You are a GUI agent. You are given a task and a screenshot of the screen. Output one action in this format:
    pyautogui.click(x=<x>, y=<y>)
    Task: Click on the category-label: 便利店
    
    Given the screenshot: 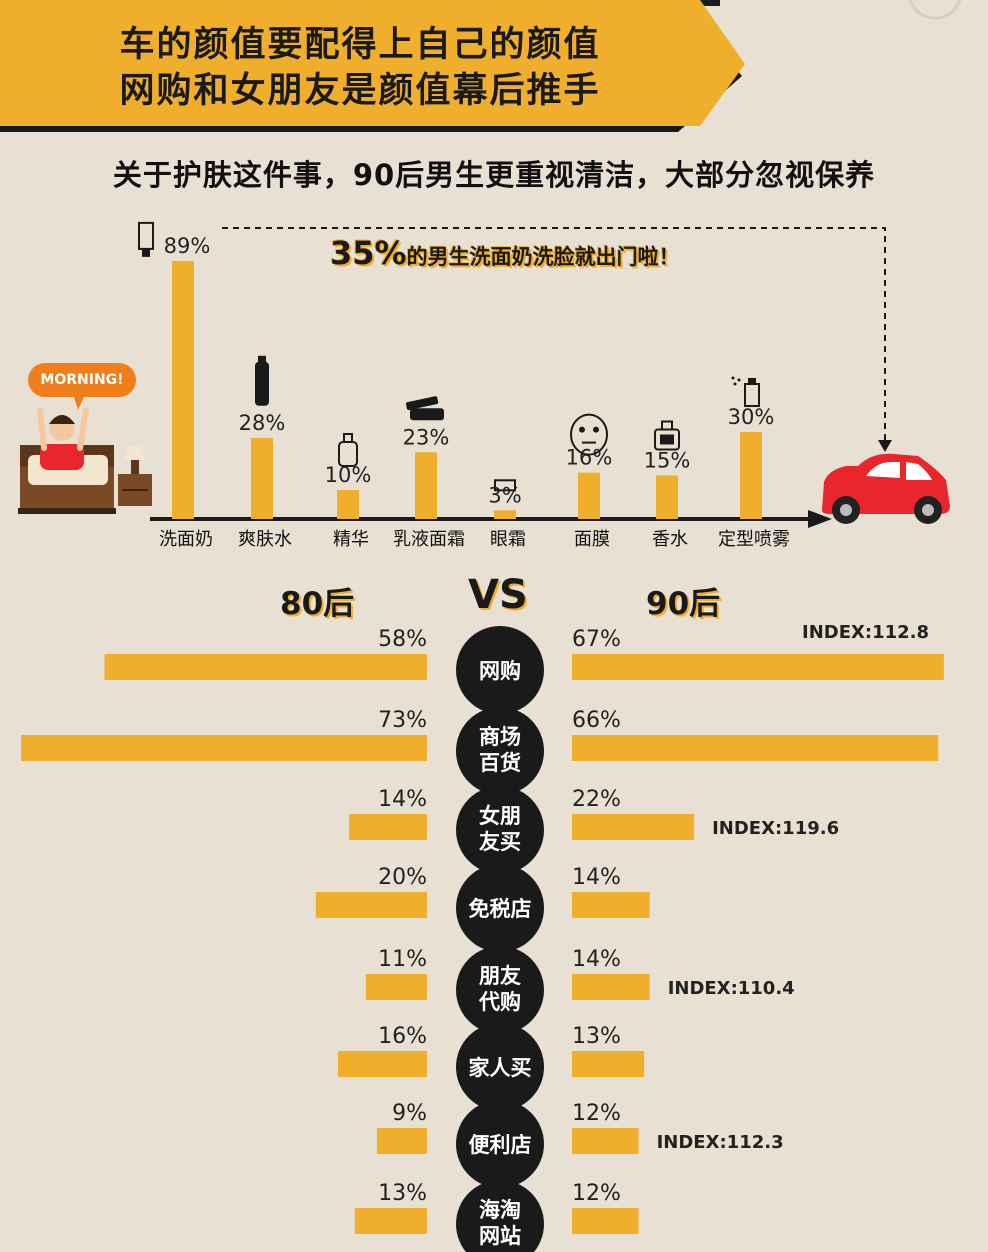 What is the action you would take?
    pyautogui.click(x=500, y=1145)
    